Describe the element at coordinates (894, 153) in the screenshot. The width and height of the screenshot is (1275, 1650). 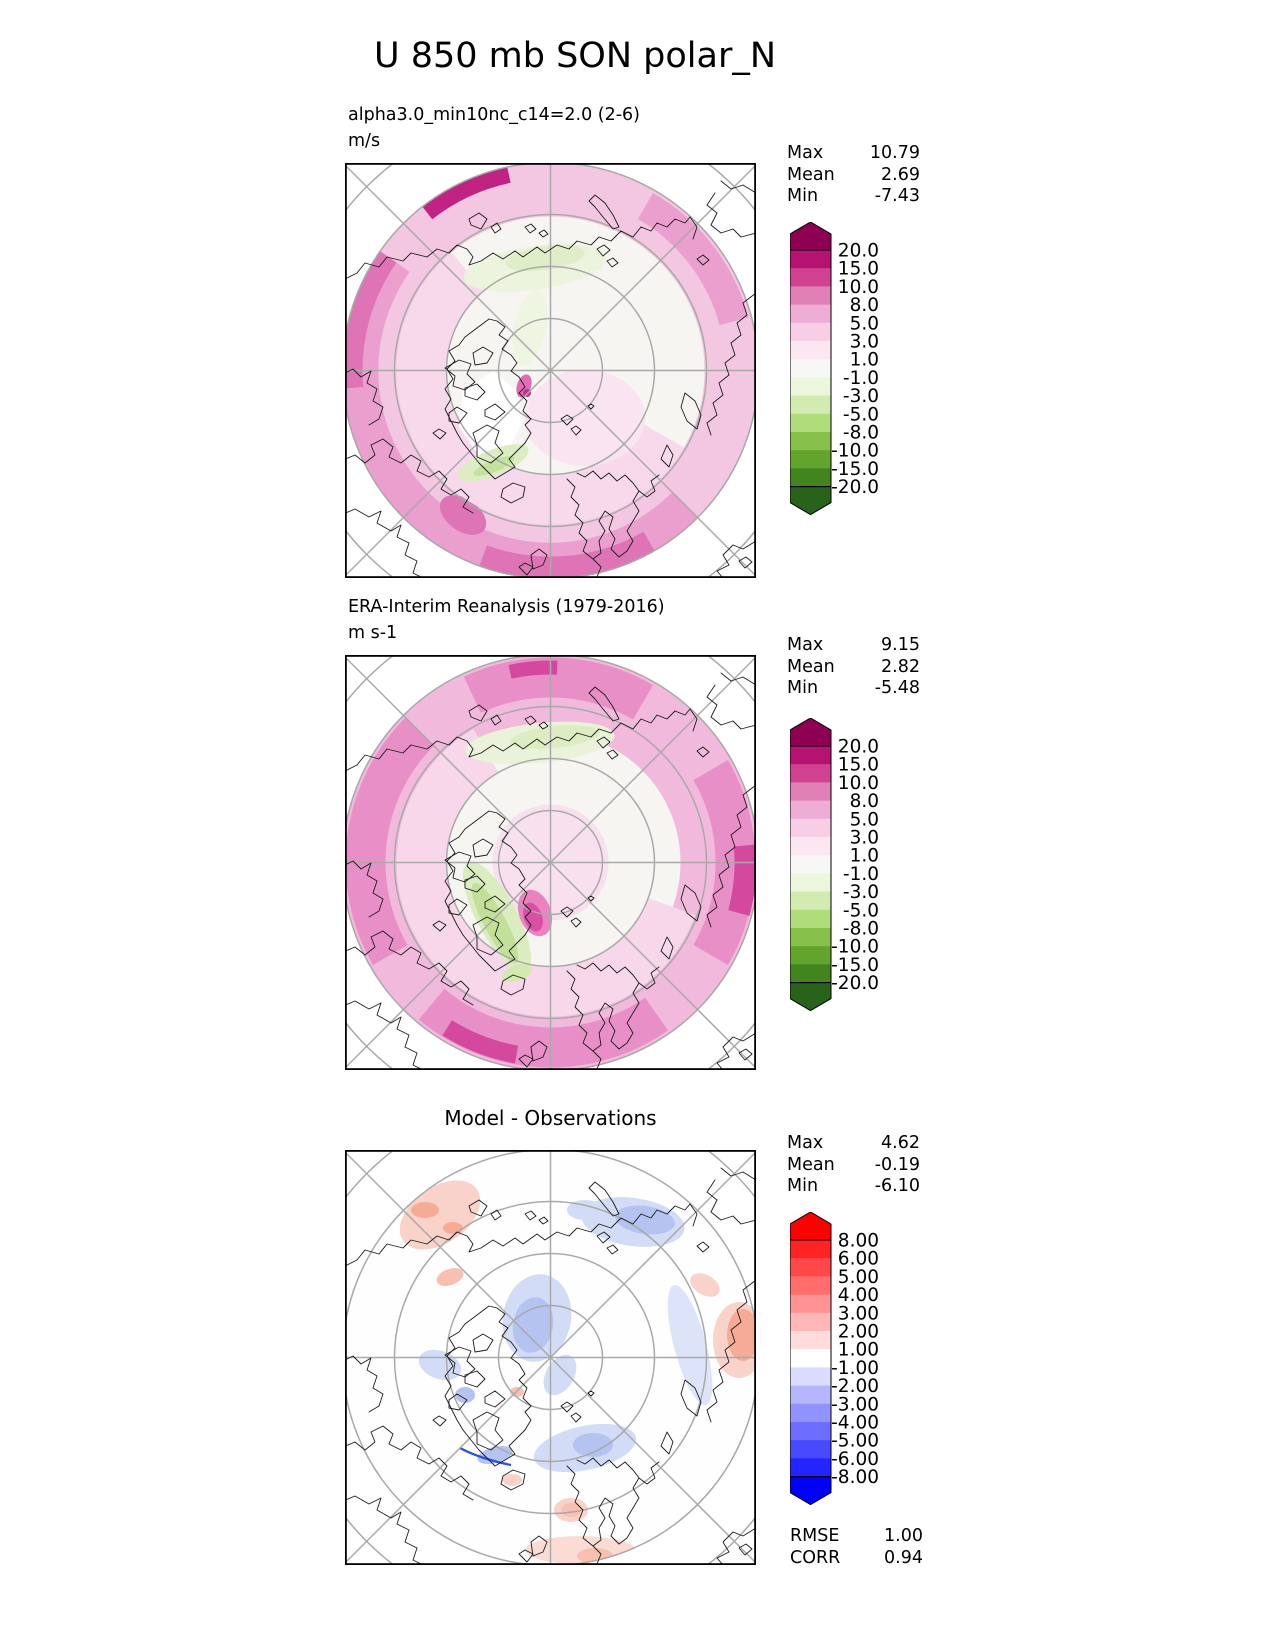
I see `stat-value: 10.79` at that location.